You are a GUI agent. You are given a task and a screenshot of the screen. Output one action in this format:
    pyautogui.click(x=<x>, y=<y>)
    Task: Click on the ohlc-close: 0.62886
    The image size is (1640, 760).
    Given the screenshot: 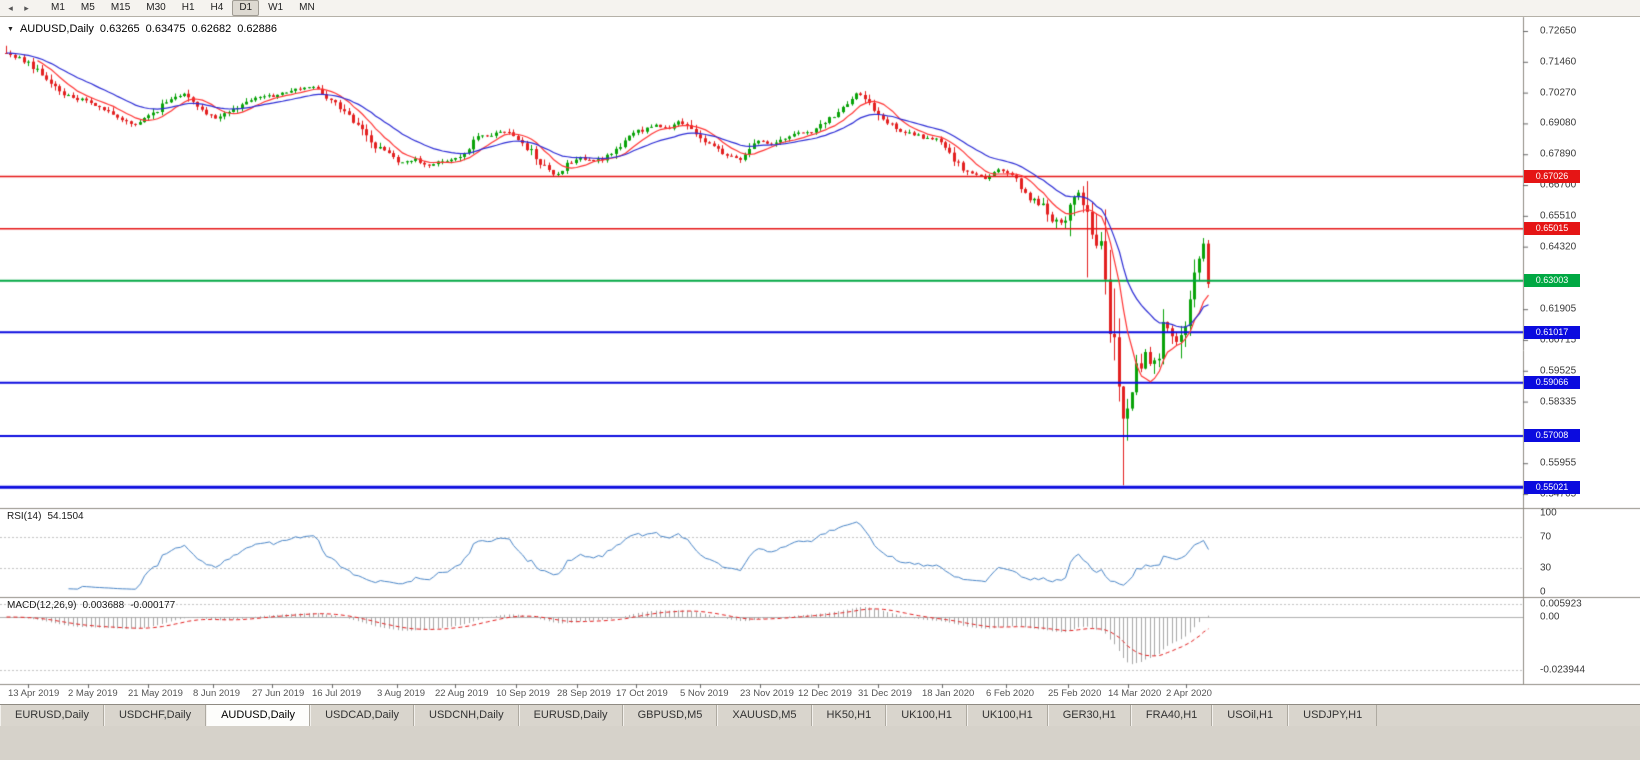 What is the action you would take?
    pyautogui.click(x=257, y=29)
    